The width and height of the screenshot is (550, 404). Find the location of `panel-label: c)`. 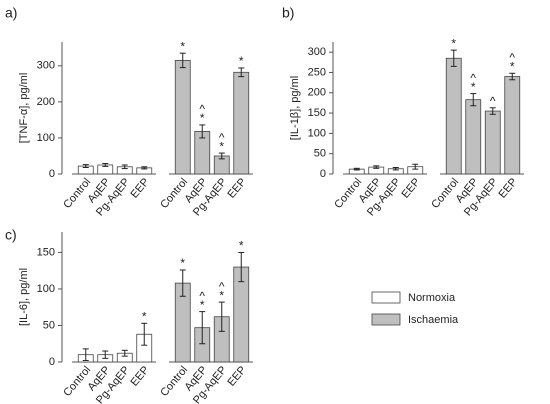

panel-label: c) is located at coordinates (11, 235).